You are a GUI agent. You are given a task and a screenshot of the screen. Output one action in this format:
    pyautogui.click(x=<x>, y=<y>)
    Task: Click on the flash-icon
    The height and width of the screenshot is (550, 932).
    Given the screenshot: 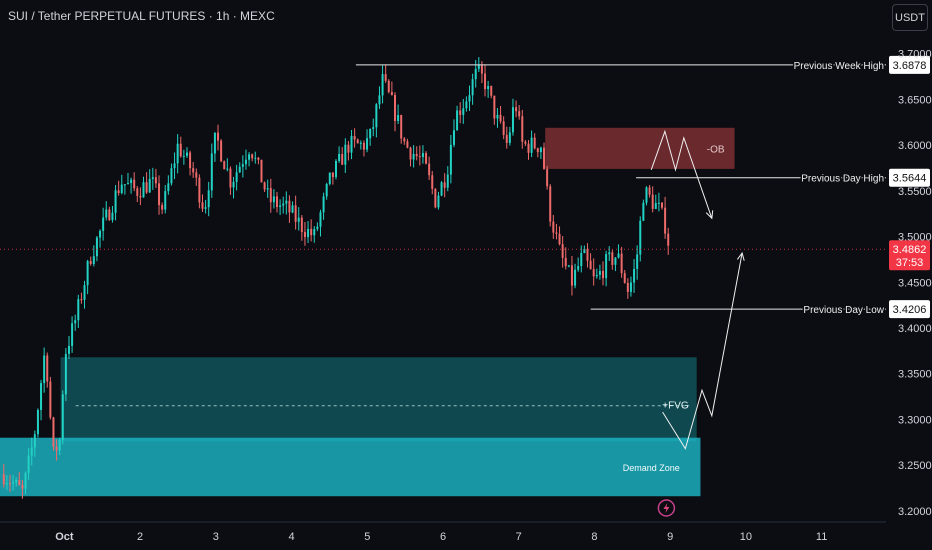 What is the action you would take?
    pyautogui.click(x=666, y=508)
    